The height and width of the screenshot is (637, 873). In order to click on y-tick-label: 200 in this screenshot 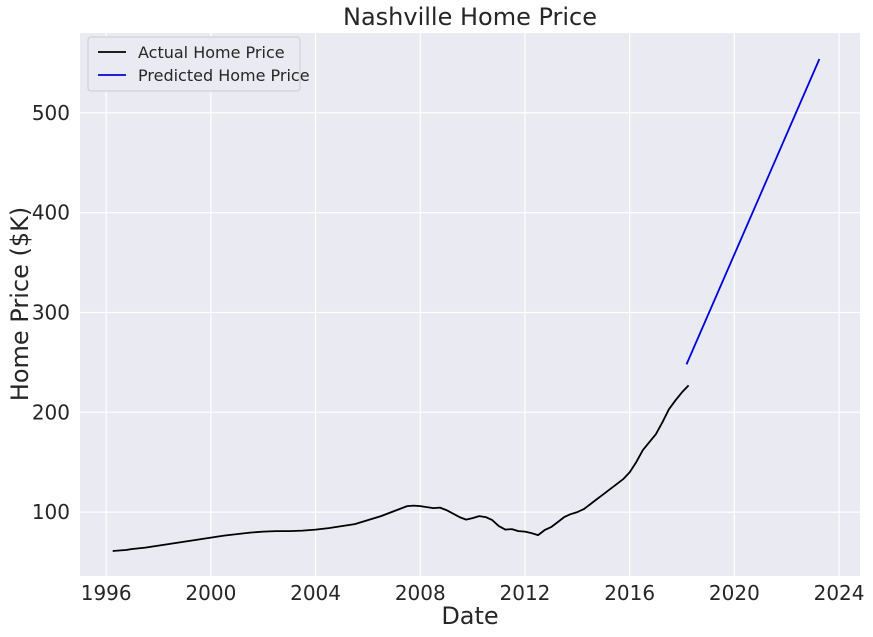, I will do `click(51, 412)`.